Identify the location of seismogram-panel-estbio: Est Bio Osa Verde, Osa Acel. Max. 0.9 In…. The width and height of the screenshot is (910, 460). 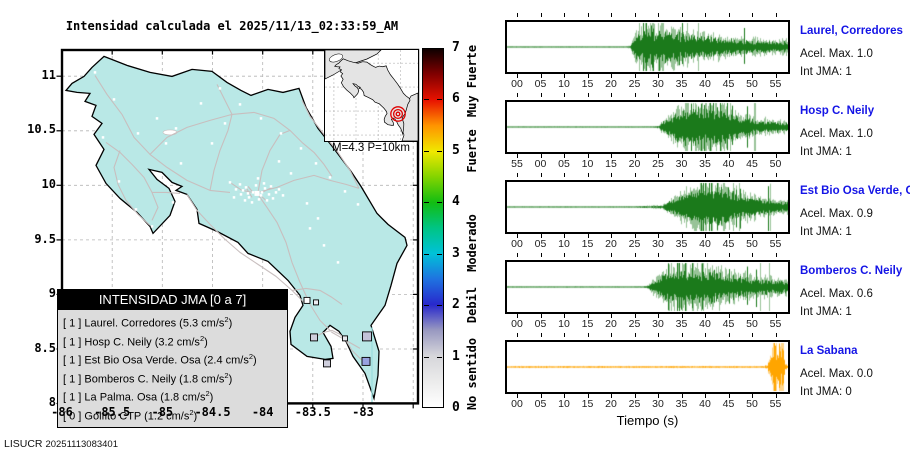
(707, 213).